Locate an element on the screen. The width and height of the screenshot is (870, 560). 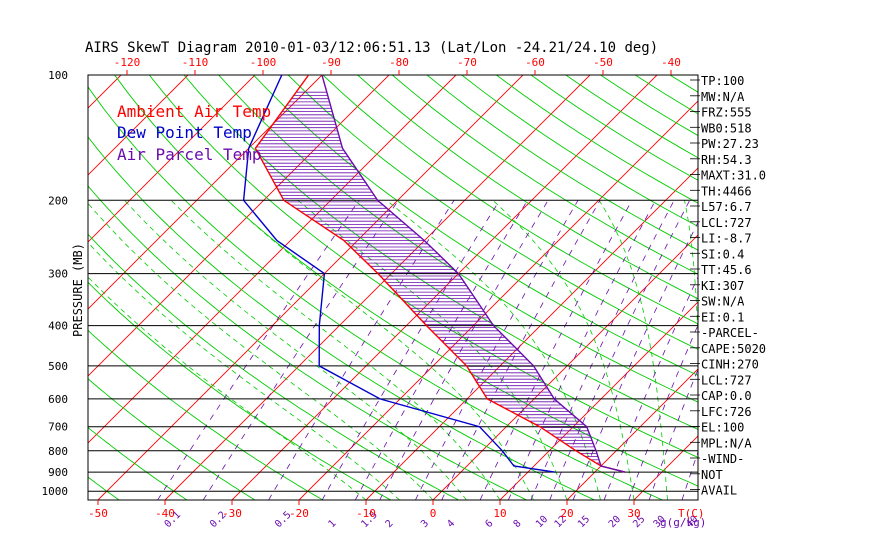
top-temp-tick-label: -70 is located at coordinates (467, 62).